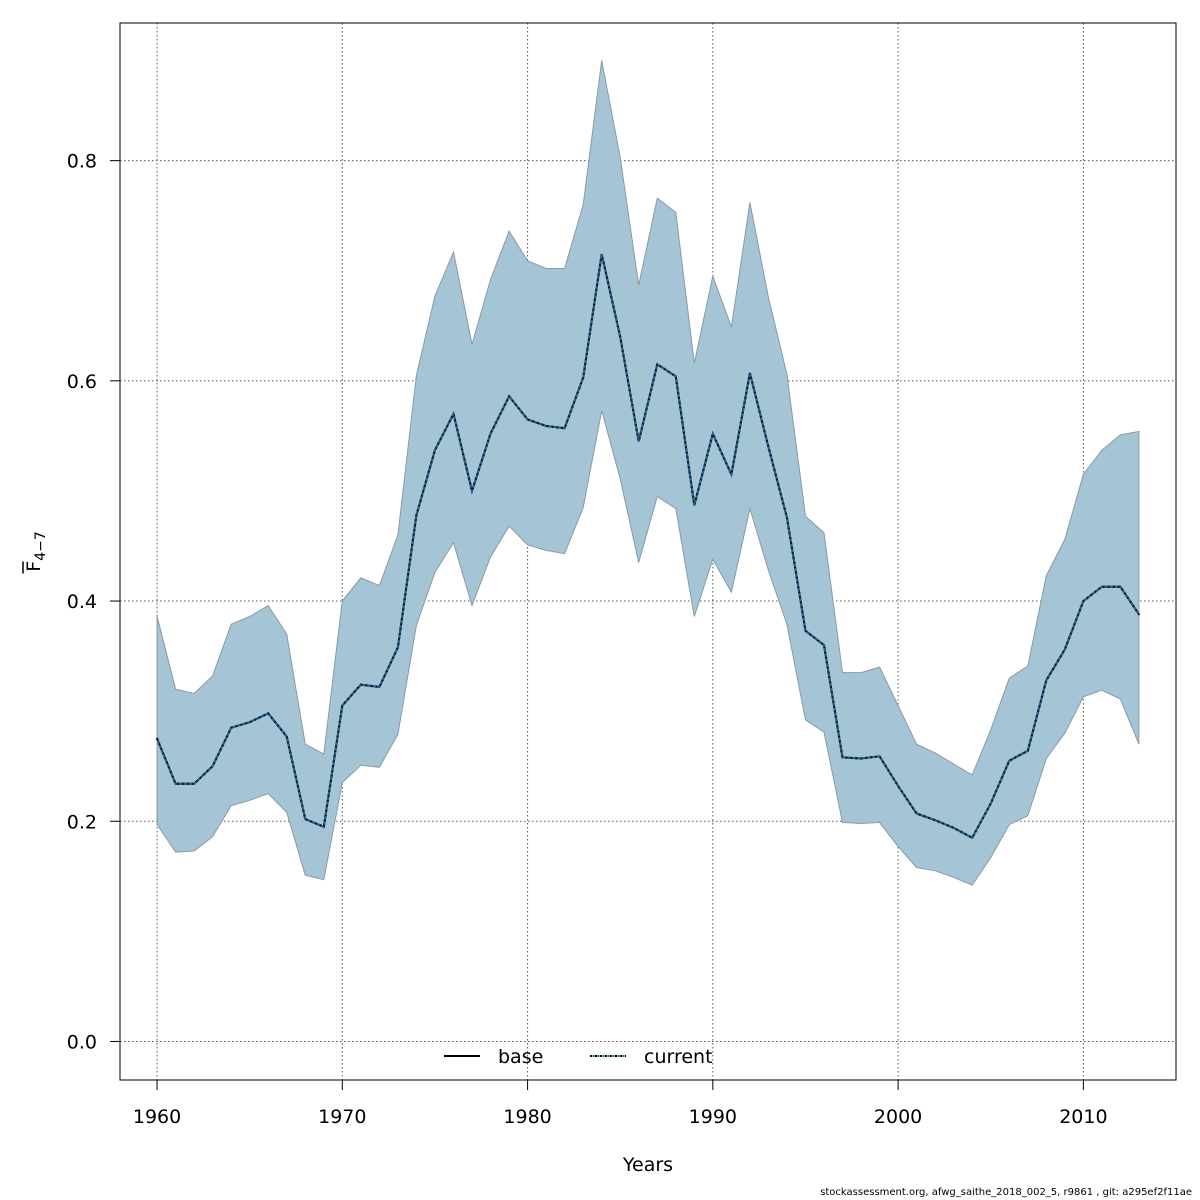 Image resolution: width=1200 pixels, height=1200 pixels. Describe the element at coordinates (41, 546) in the screenshot. I see `y-axis-title-subscript: 4−7` at that location.